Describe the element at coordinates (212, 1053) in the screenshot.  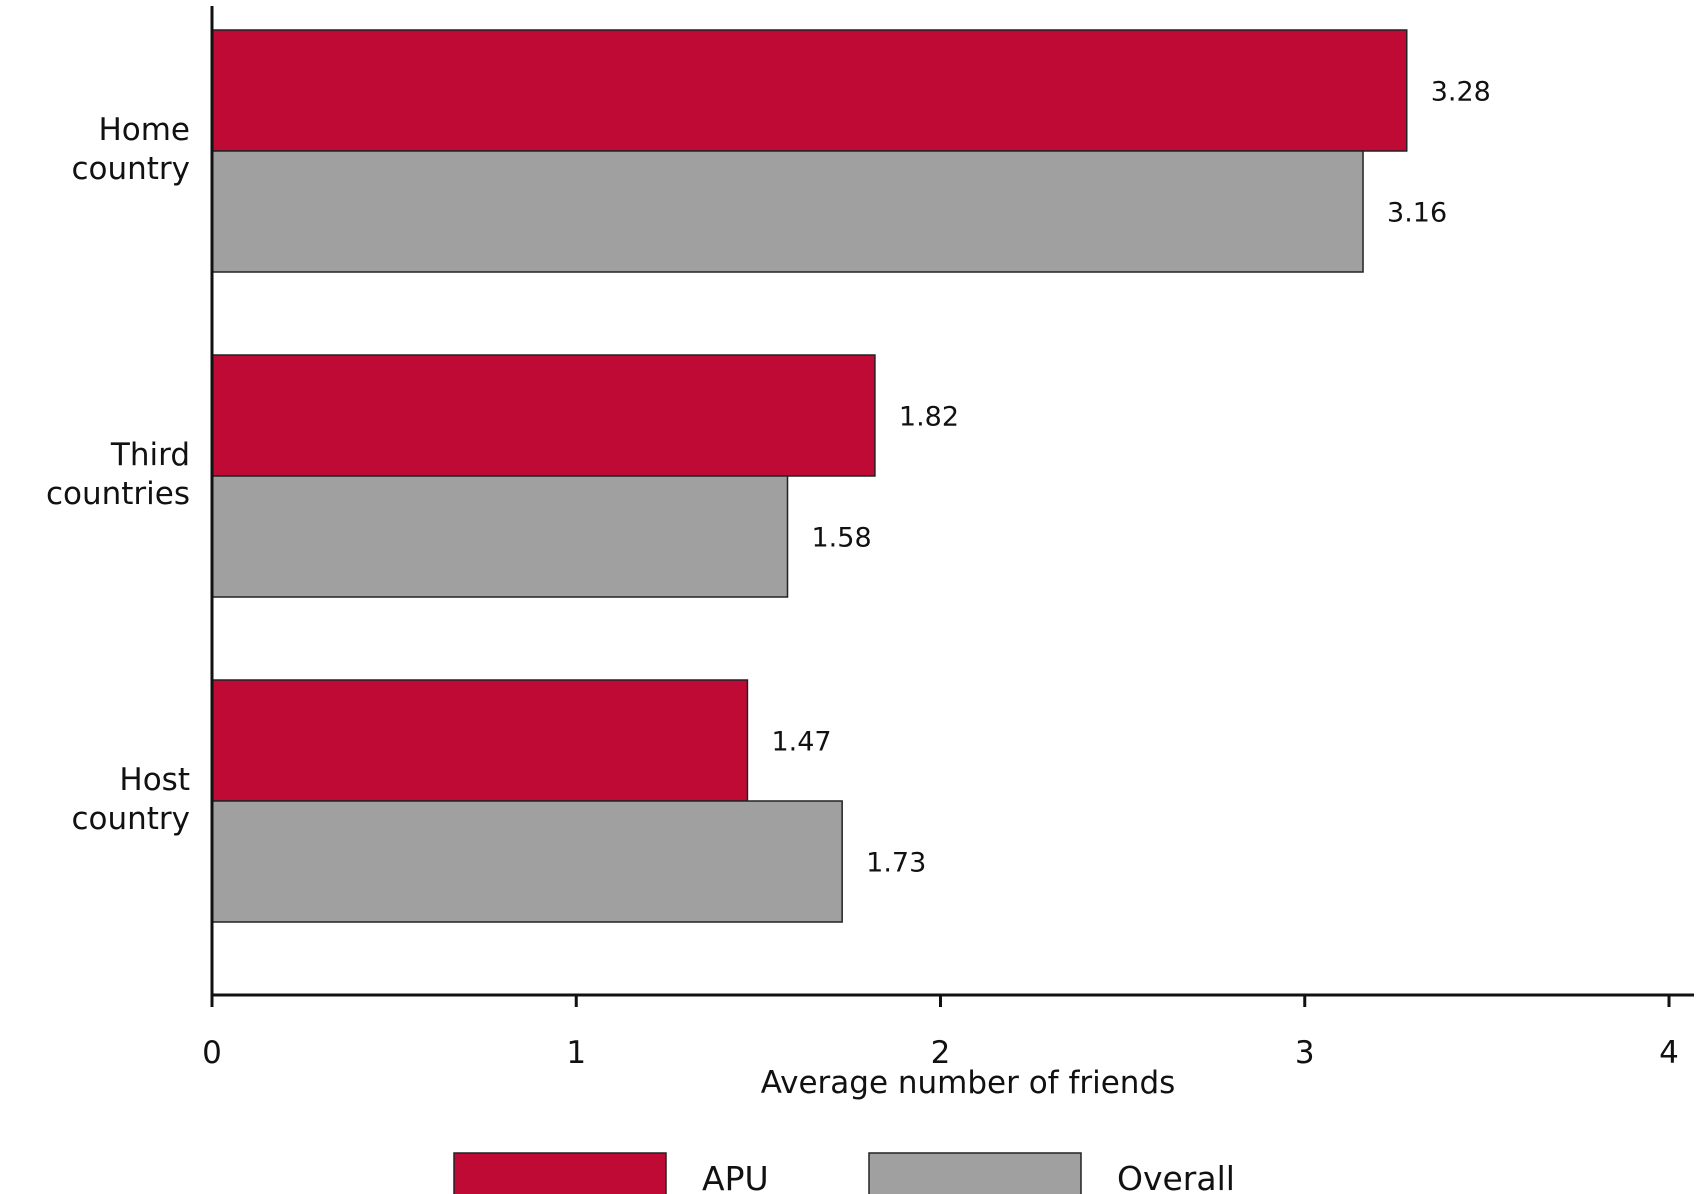
I see `x-tick-label: 0` at that location.